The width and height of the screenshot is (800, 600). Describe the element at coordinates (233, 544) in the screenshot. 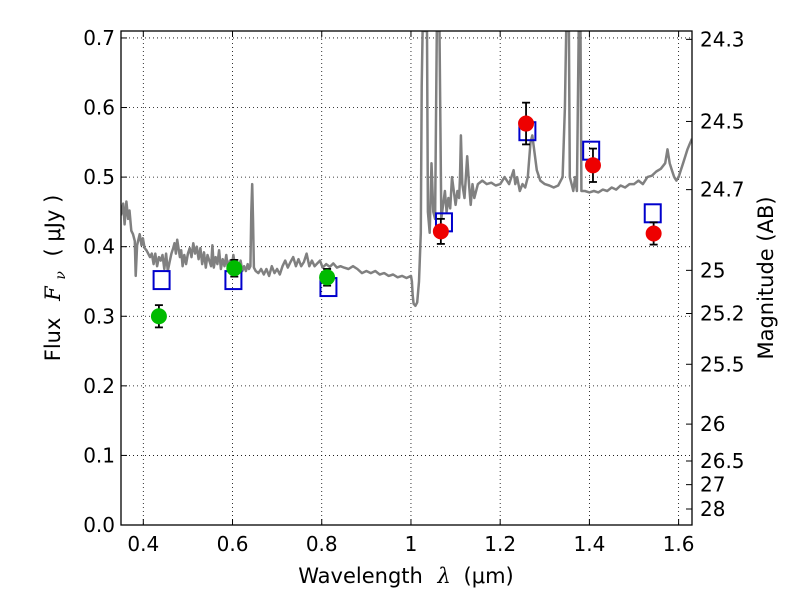

I see `x-tick-label: 0.6` at that location.